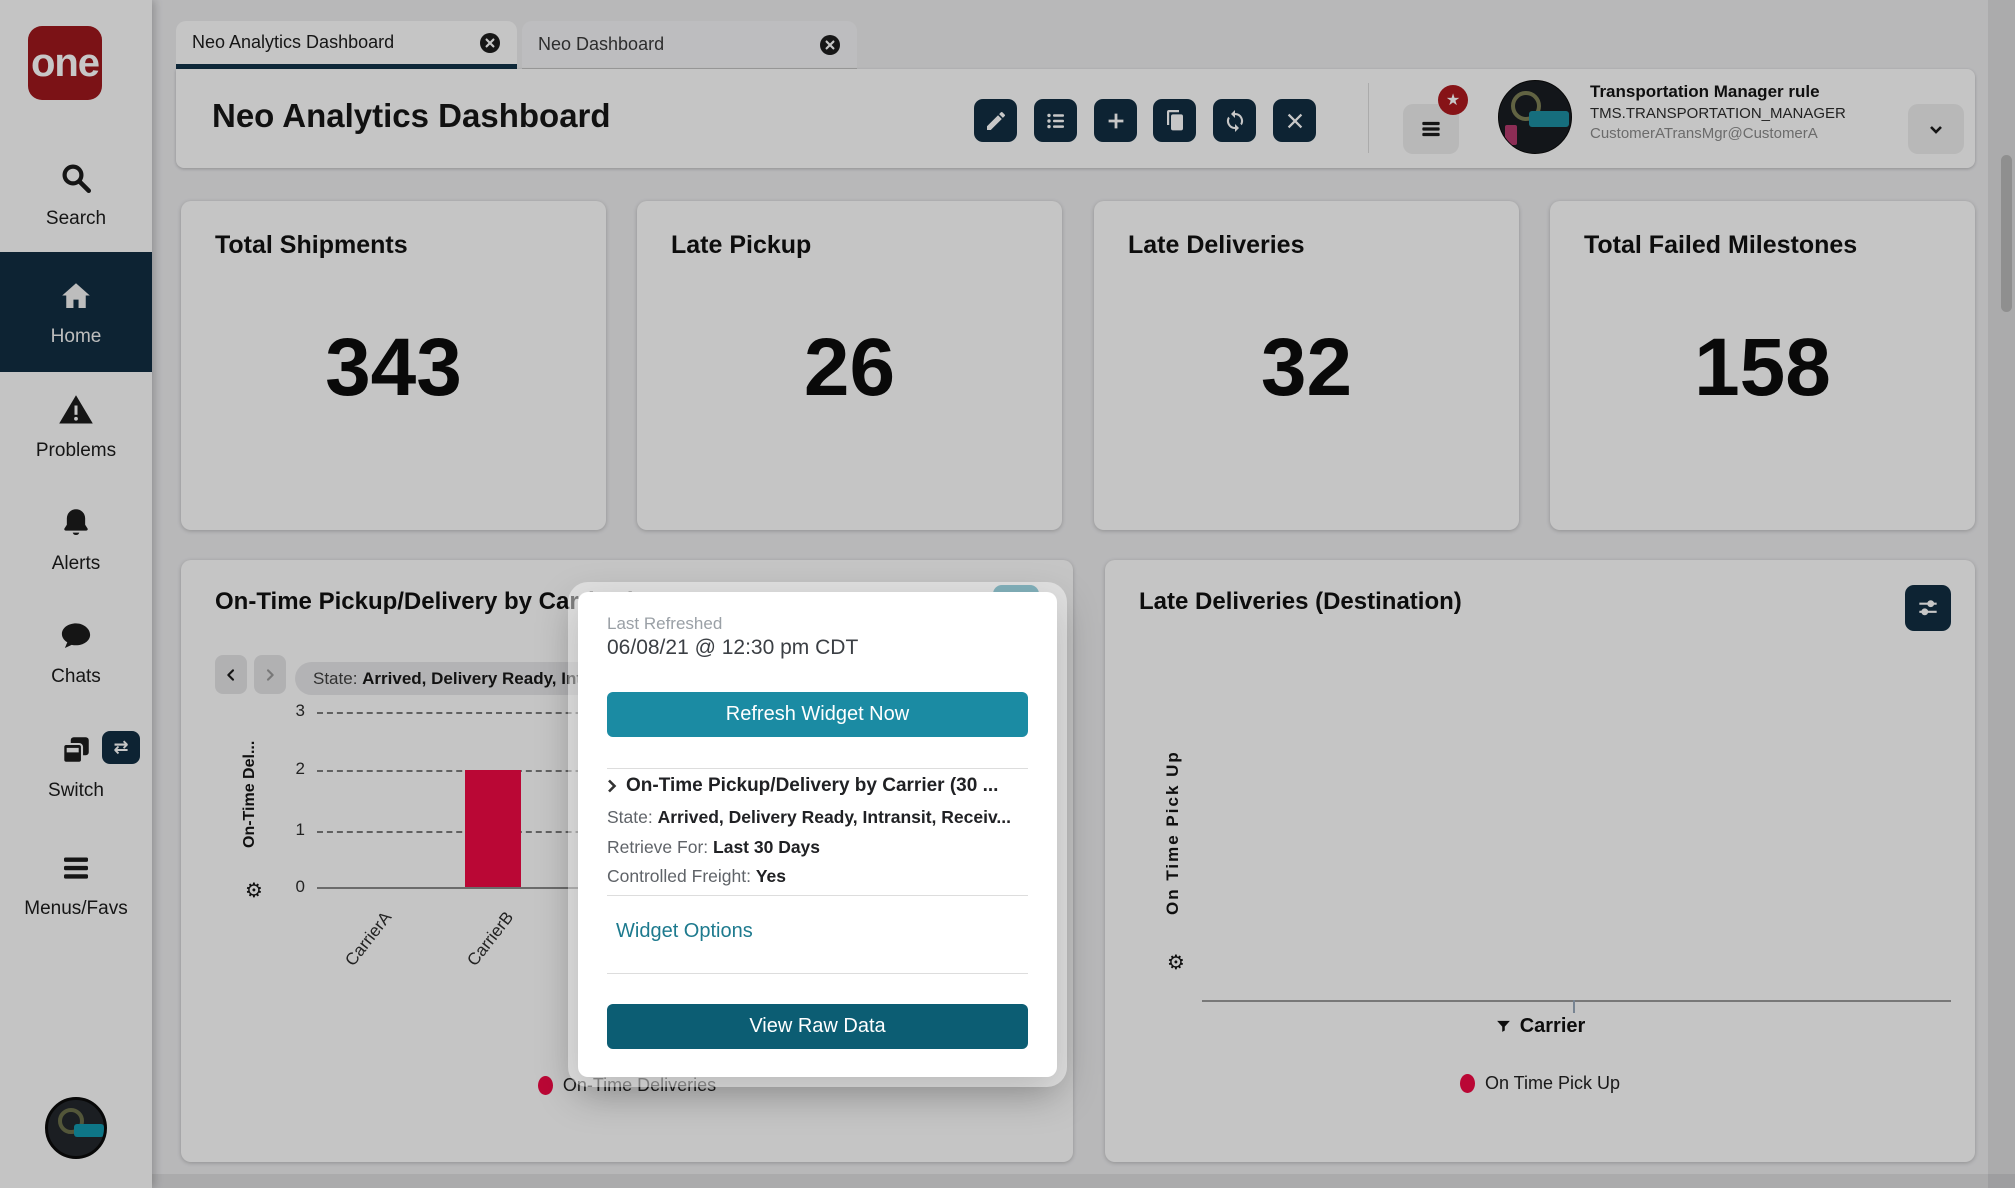 The height and width of the screenshot is (1188, 2015). What do you see at coordinates (76, 885) in the screenshot?
I see `sidebar-item-menus-favs: Menus/Favs` at bounding box center [76, 885].